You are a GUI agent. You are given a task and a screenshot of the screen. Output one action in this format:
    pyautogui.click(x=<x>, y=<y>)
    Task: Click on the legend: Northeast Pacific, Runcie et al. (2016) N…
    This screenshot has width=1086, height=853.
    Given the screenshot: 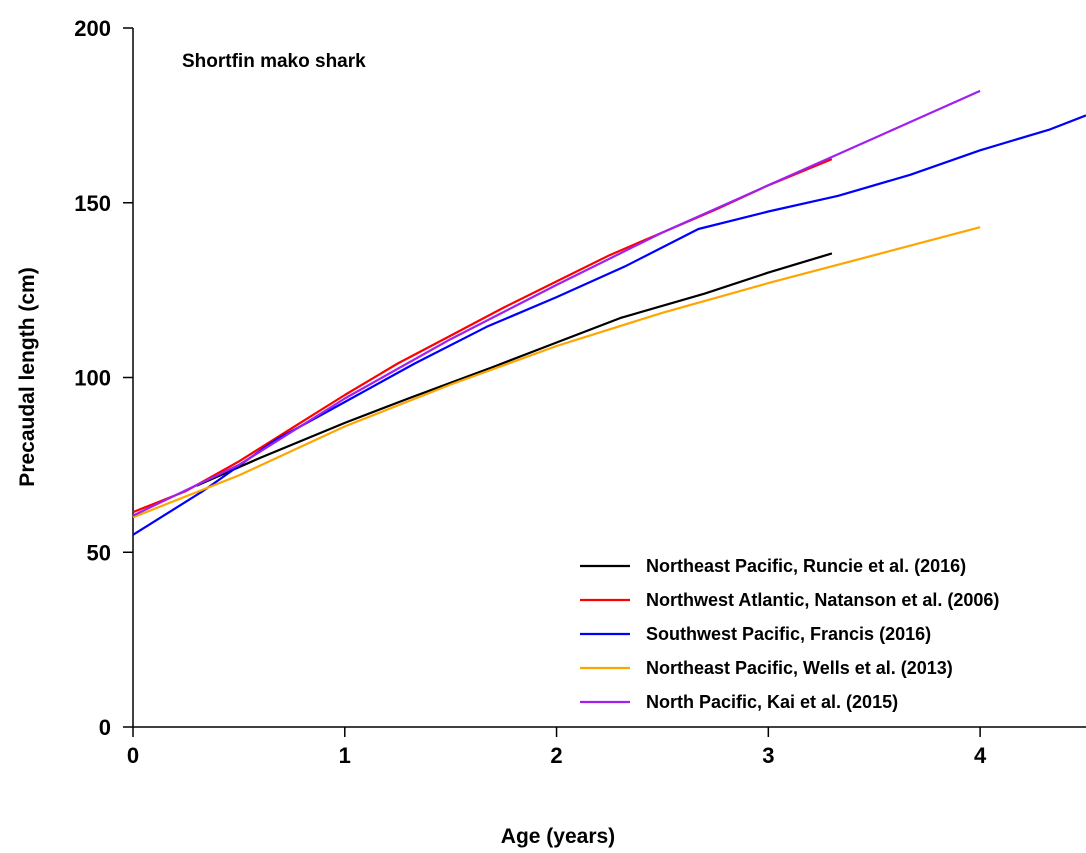 What is the action you would take?
    pyautogui.click(x=789, y=634)
    